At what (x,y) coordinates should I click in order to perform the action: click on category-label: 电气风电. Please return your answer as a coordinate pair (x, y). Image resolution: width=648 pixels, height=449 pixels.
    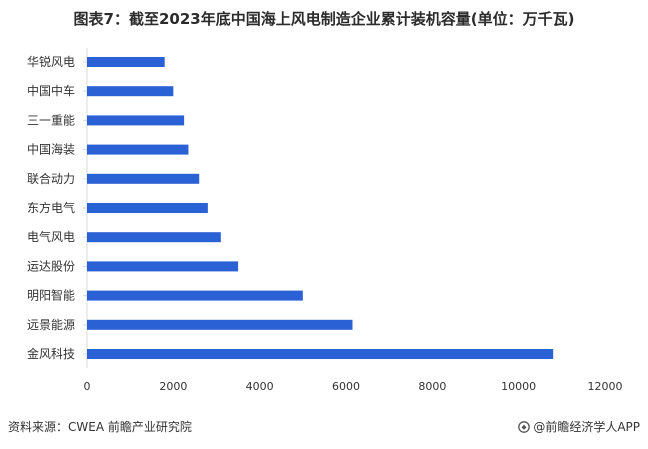
    Looking at the image, I should click on (51, 236).